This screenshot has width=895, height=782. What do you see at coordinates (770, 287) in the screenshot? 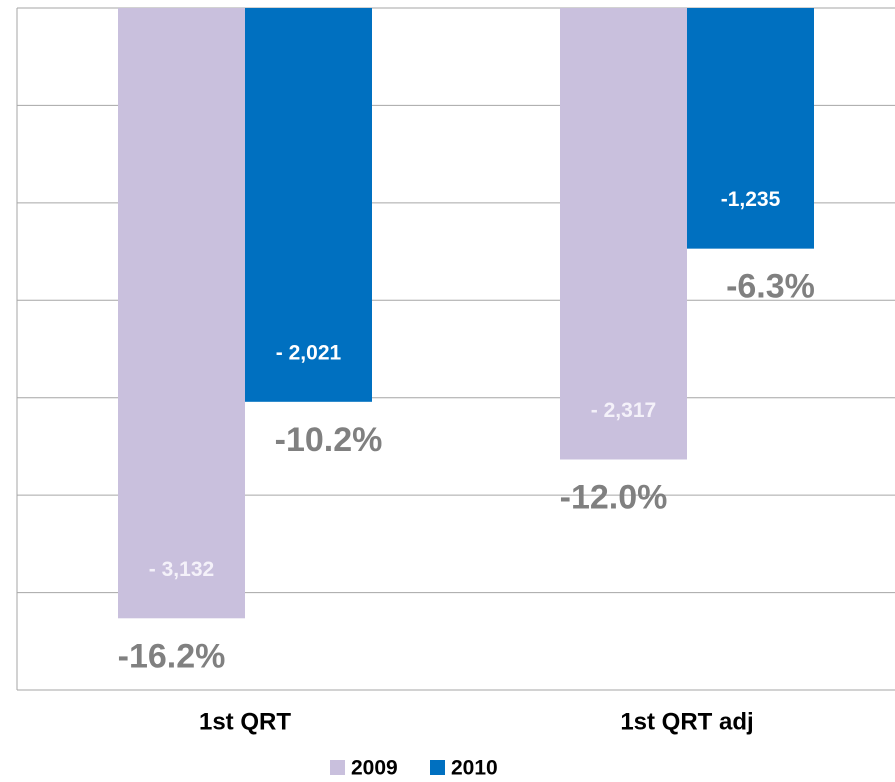
I see `percent-label: -6.3%` at bounding box center [770, 287].